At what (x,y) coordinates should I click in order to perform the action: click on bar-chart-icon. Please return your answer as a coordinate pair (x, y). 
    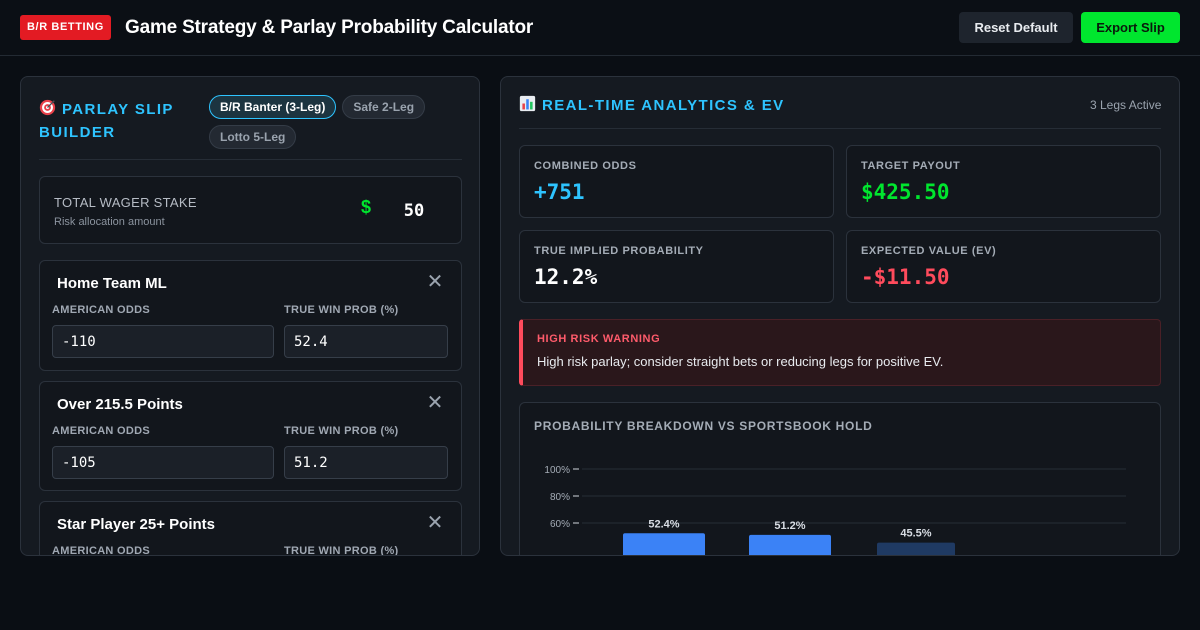
    Looking at the image, I should click on (527, 103).